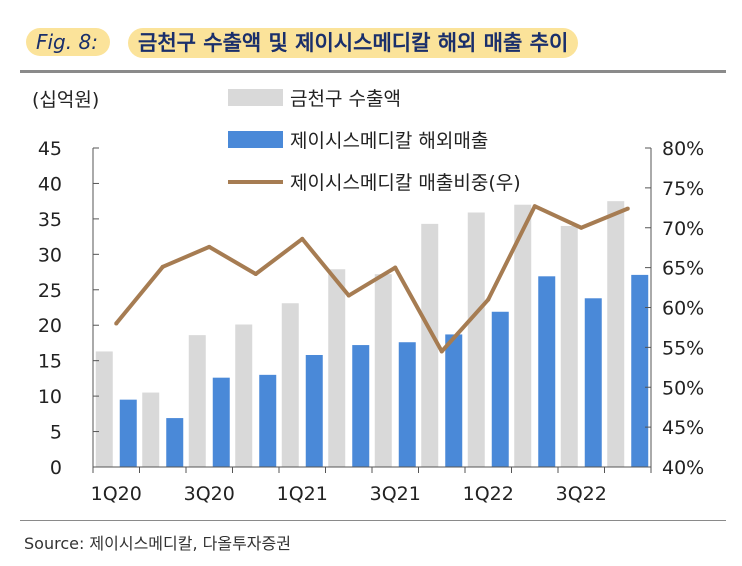 The image size is (742, 566). Describe the element at coordinates (255, 139) in the screenshot. I see `legend-swatch-overseas-sales` at that location.